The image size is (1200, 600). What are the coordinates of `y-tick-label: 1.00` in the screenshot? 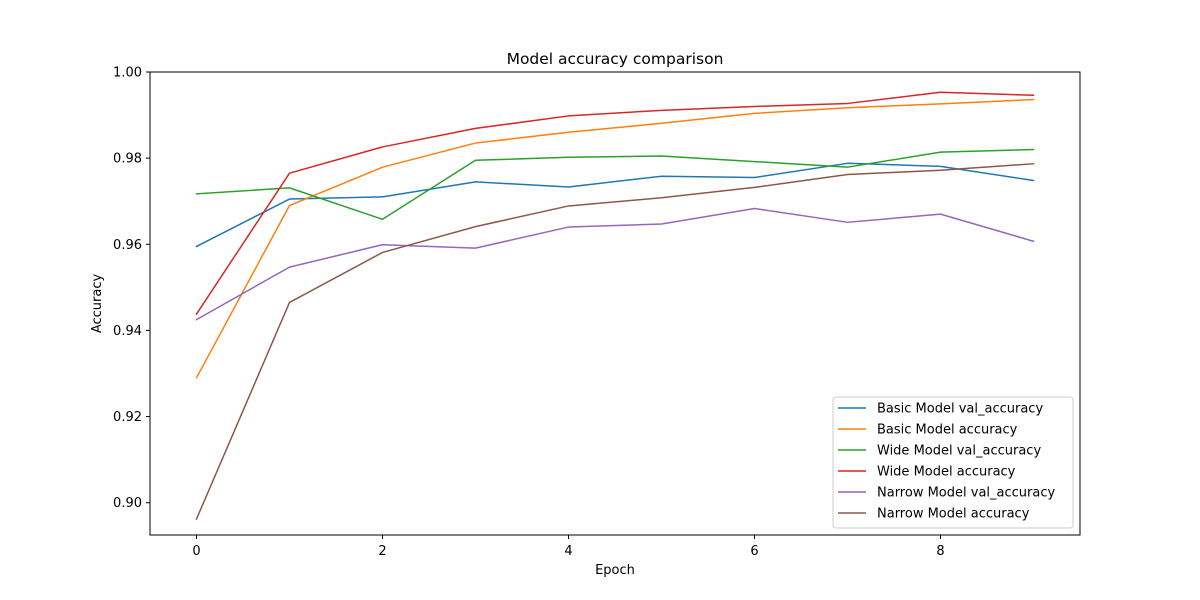 It's located at (127, 73).